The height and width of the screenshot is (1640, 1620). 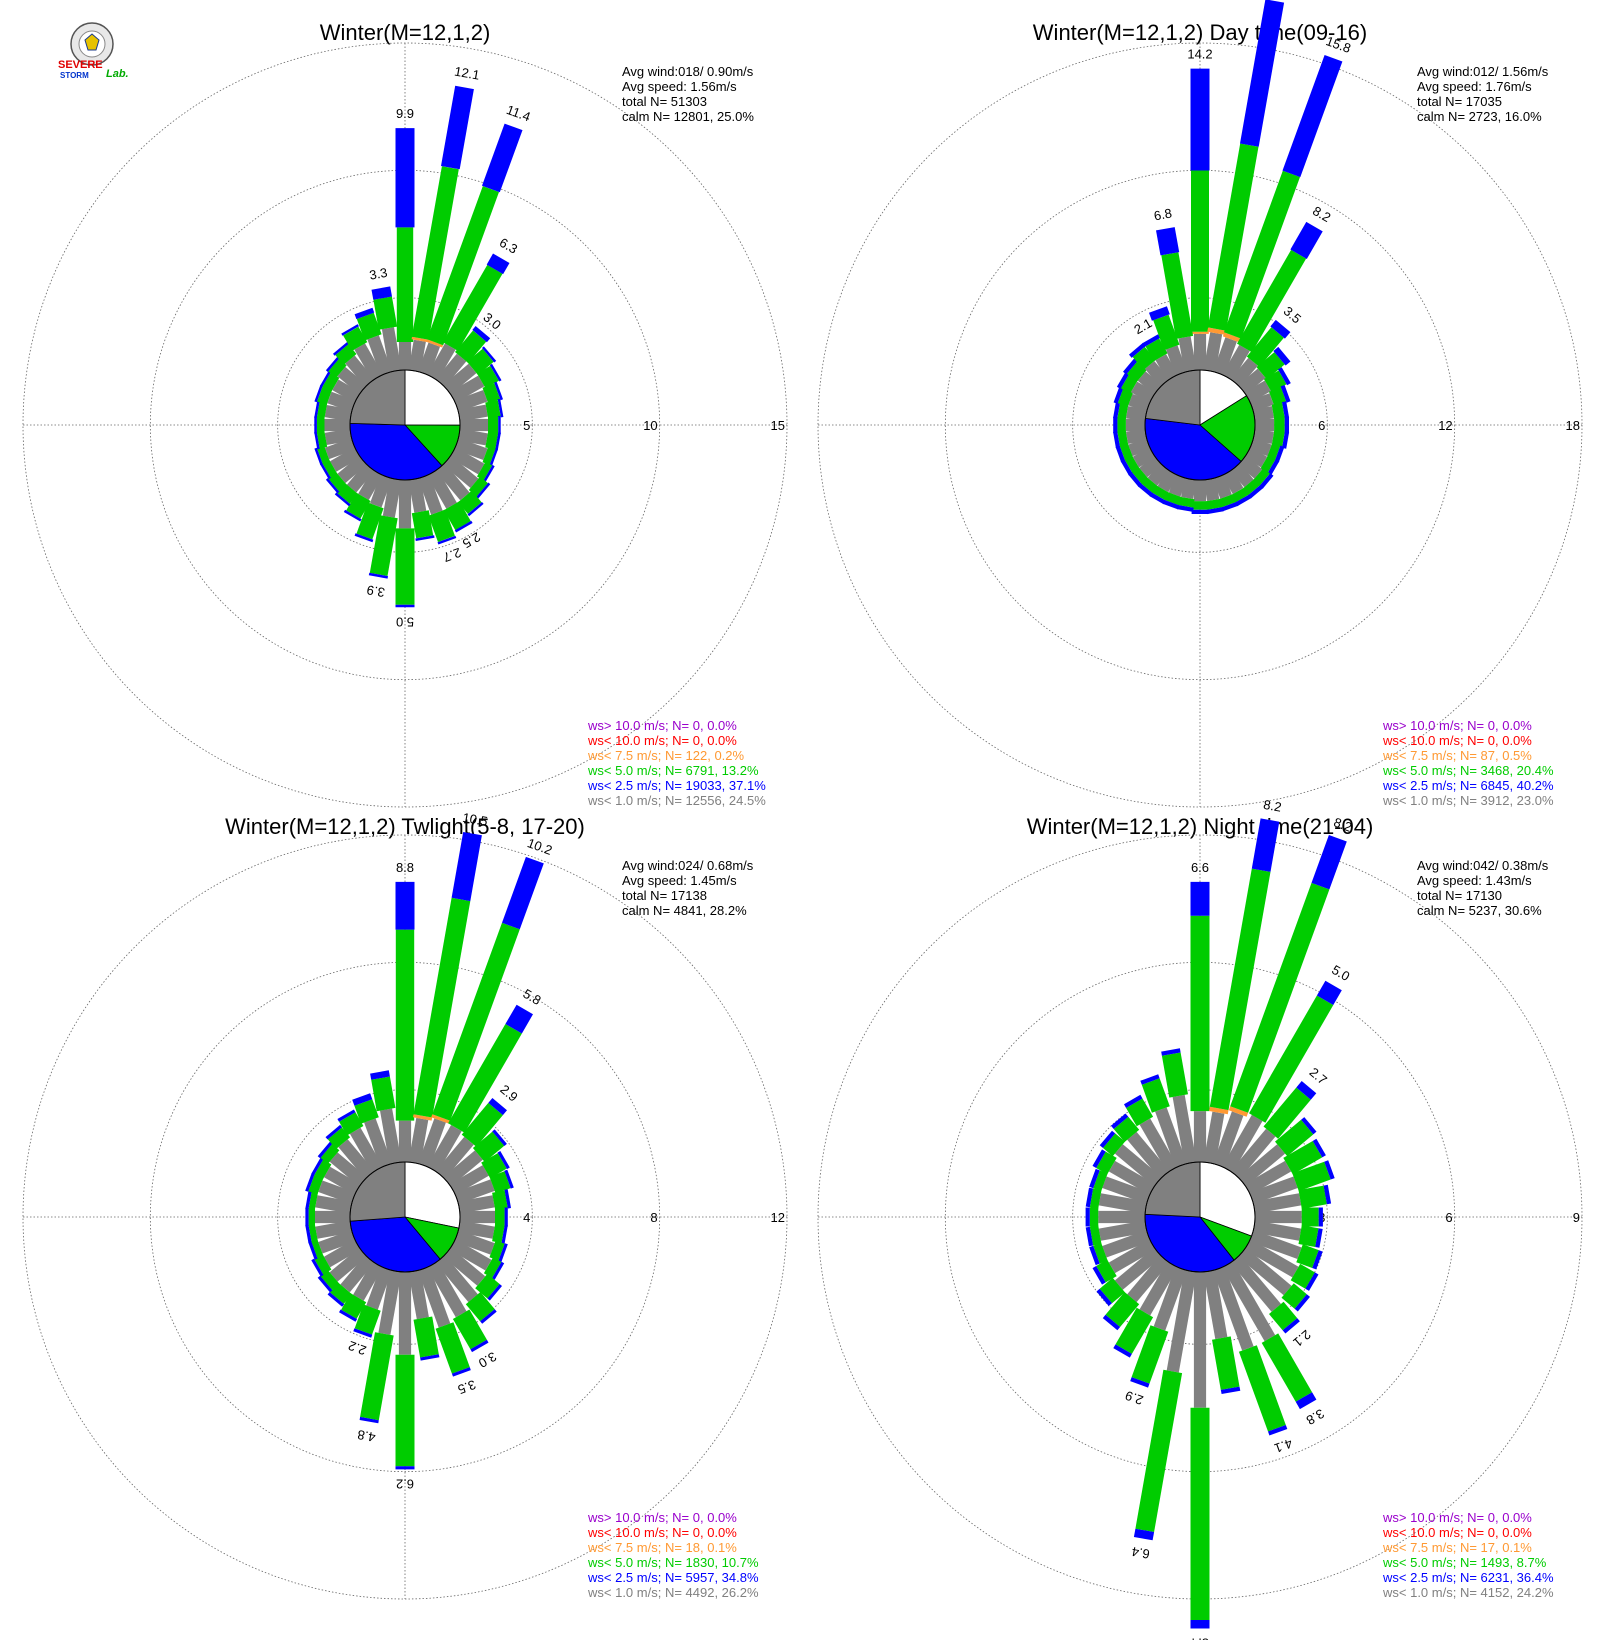 What do you see at coordinates (1457, 740) in the screenshot?
I see `legend-entry: ws< 10.0 m/s; N= 0, 0.0%` at bounding box center [1457, 740].